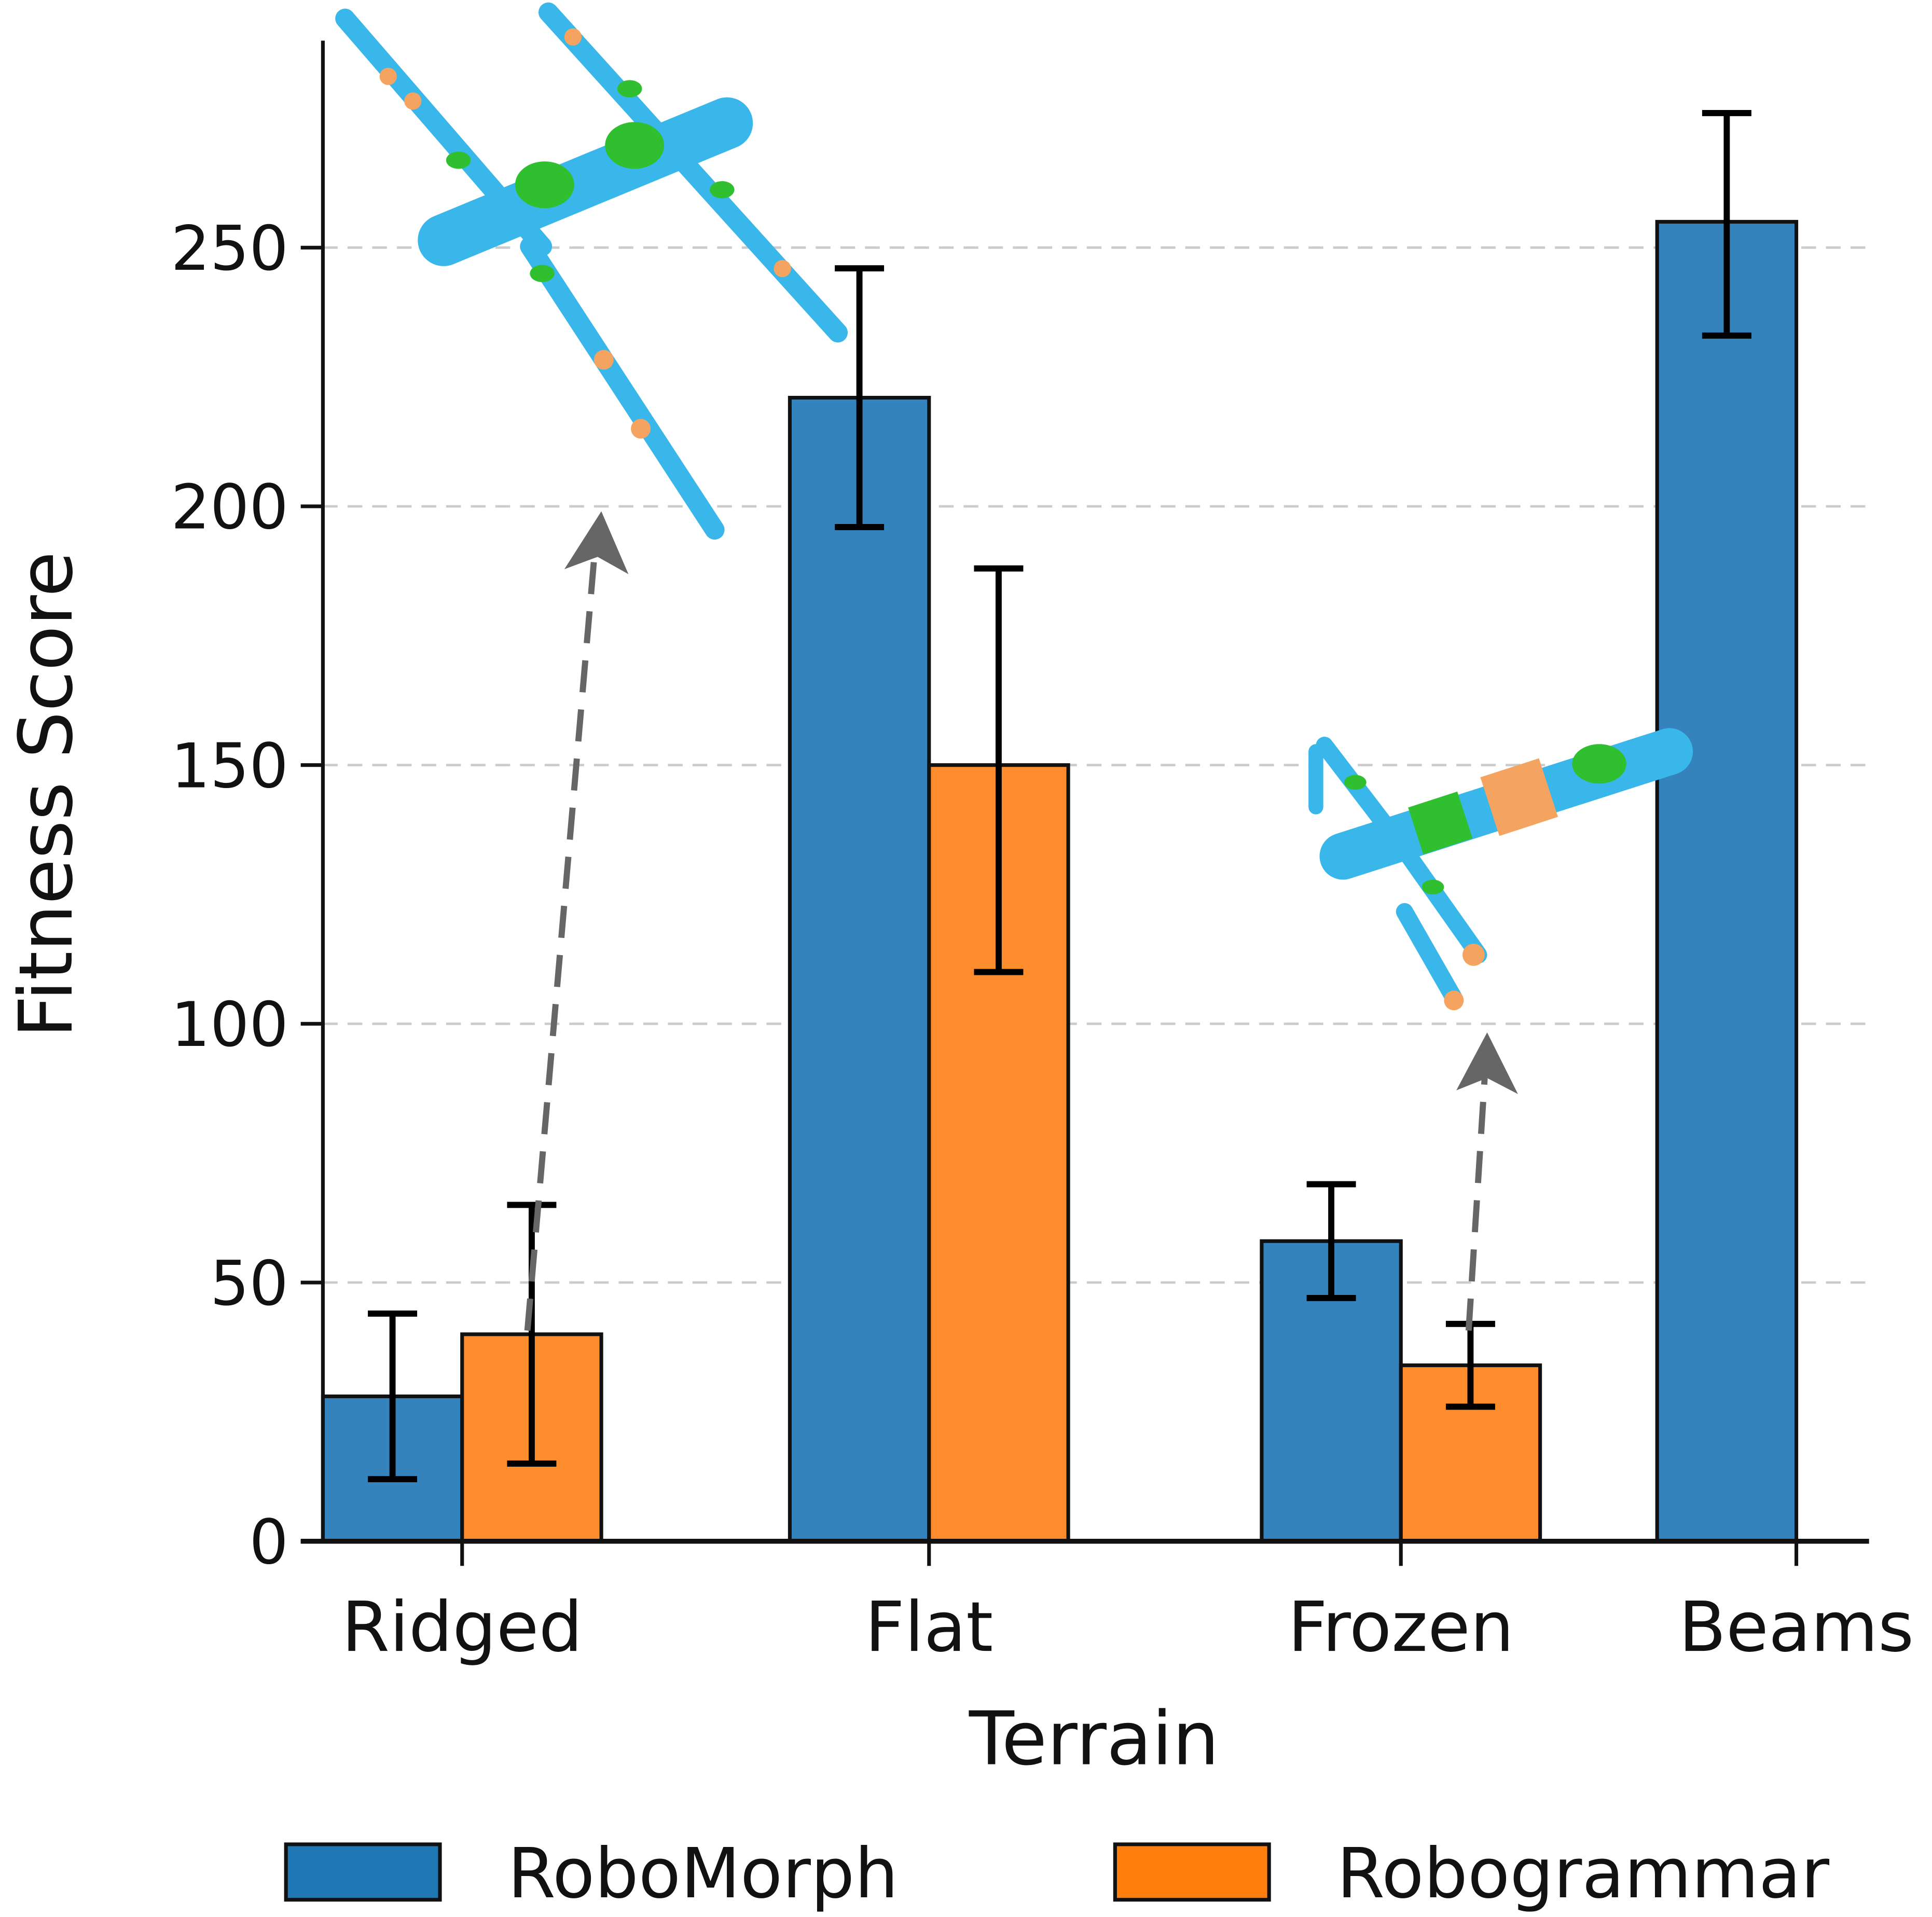 The image size is (1932, 1917). Describe the element at coordinates (1727, 881) in the screenshot. I see `bar-robomorph-beams` at that location.